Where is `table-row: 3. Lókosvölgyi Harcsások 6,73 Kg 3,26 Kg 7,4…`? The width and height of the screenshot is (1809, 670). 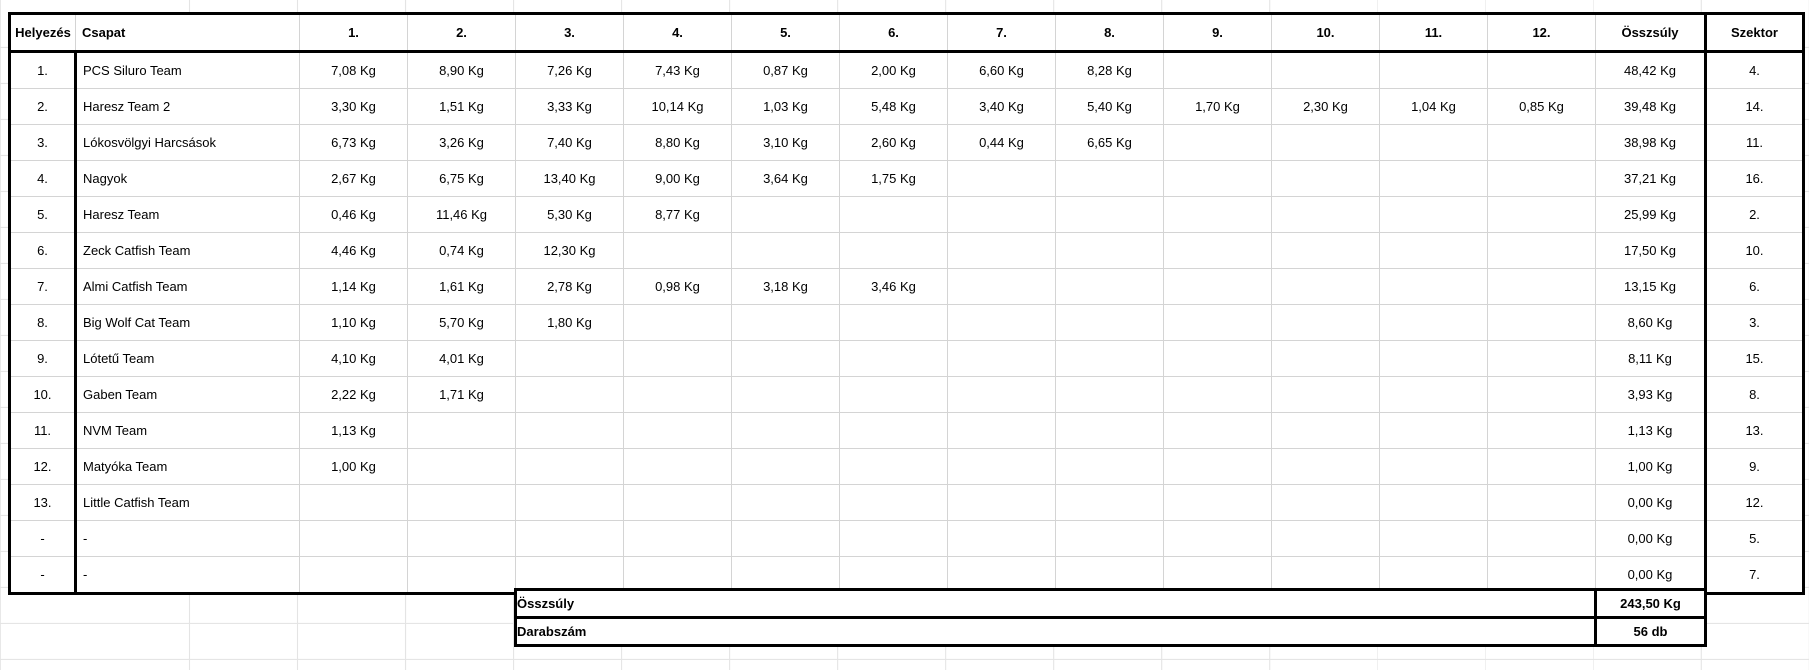
table-row: 3. Lókosvölgyi Harcsások 6,73 Kg 3,26 Kg 7,4… is located at coordinates (906, 142).